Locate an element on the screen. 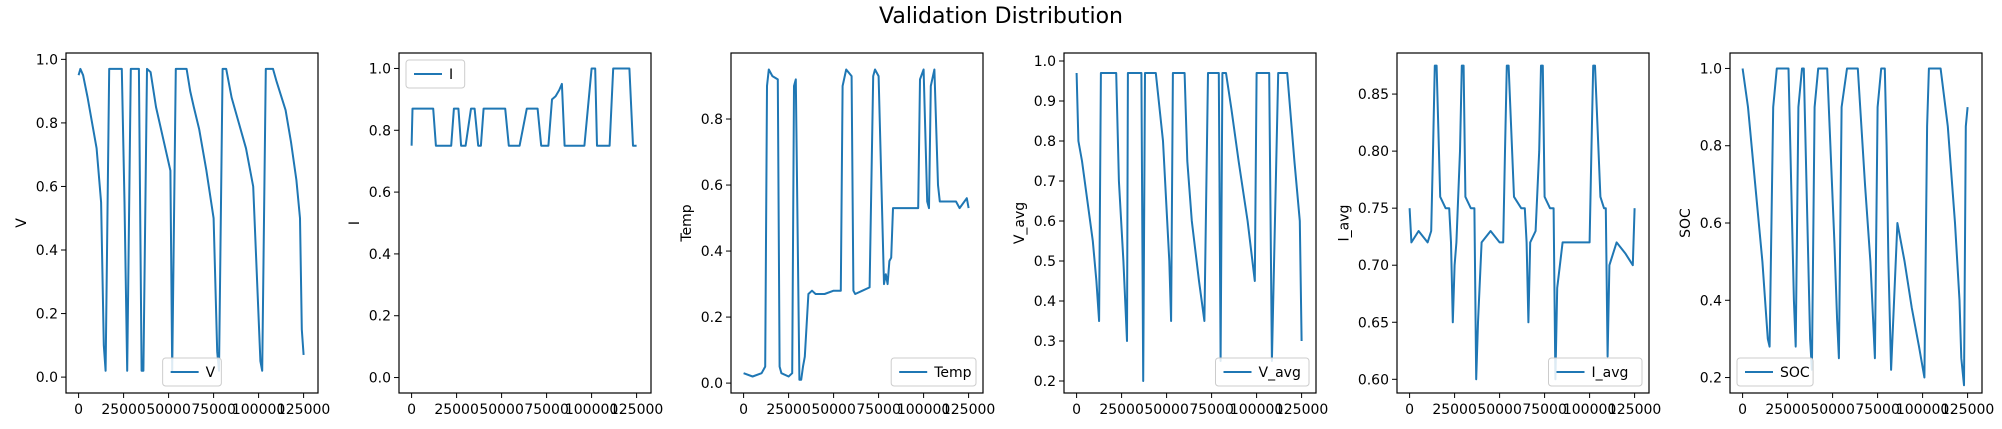 The image size is (2002, 429). series-line-i is located at coordinates (523, 107).